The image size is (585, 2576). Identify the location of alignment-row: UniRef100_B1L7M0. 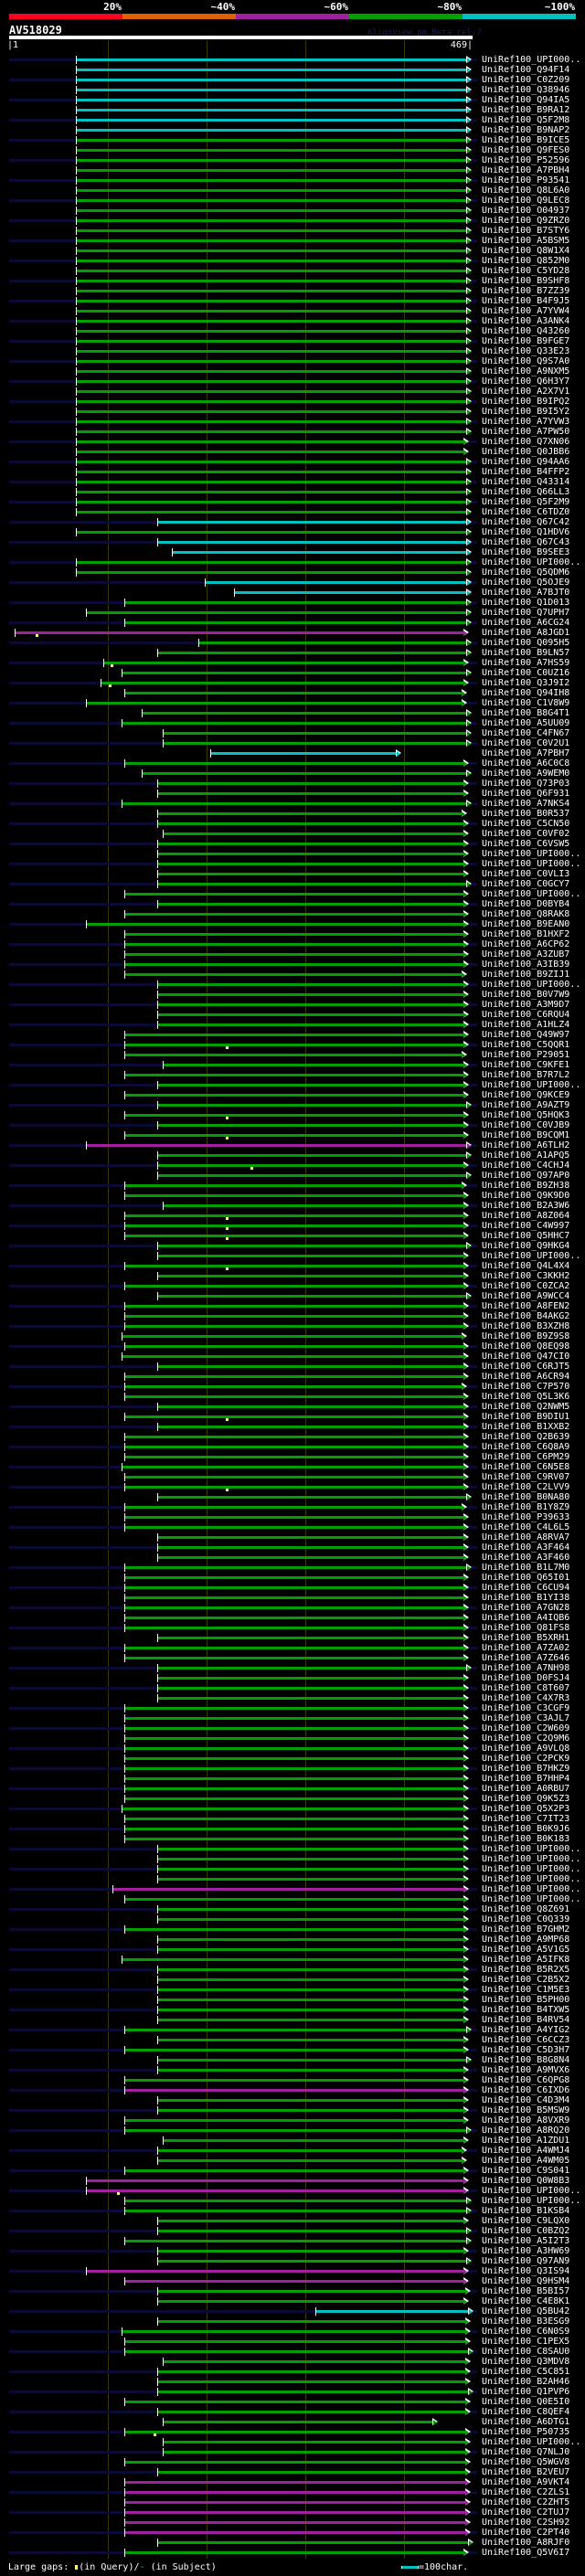
(293, 1568).